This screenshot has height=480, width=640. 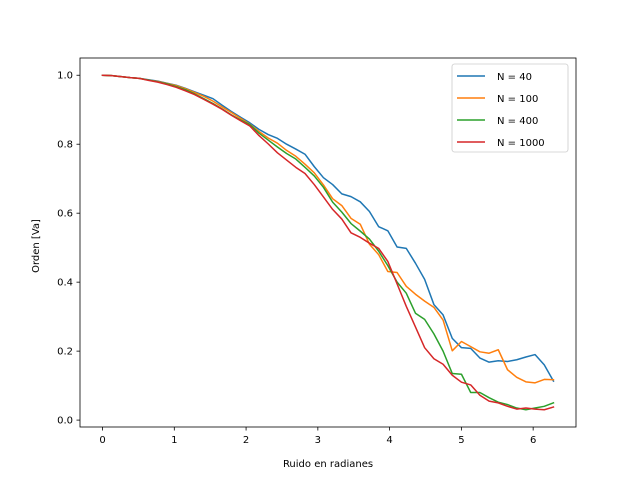 What do you see at coordinates (246, 440) in the screenshot?
I see `x-tick-label: 2` at bounding box center [246, 440].